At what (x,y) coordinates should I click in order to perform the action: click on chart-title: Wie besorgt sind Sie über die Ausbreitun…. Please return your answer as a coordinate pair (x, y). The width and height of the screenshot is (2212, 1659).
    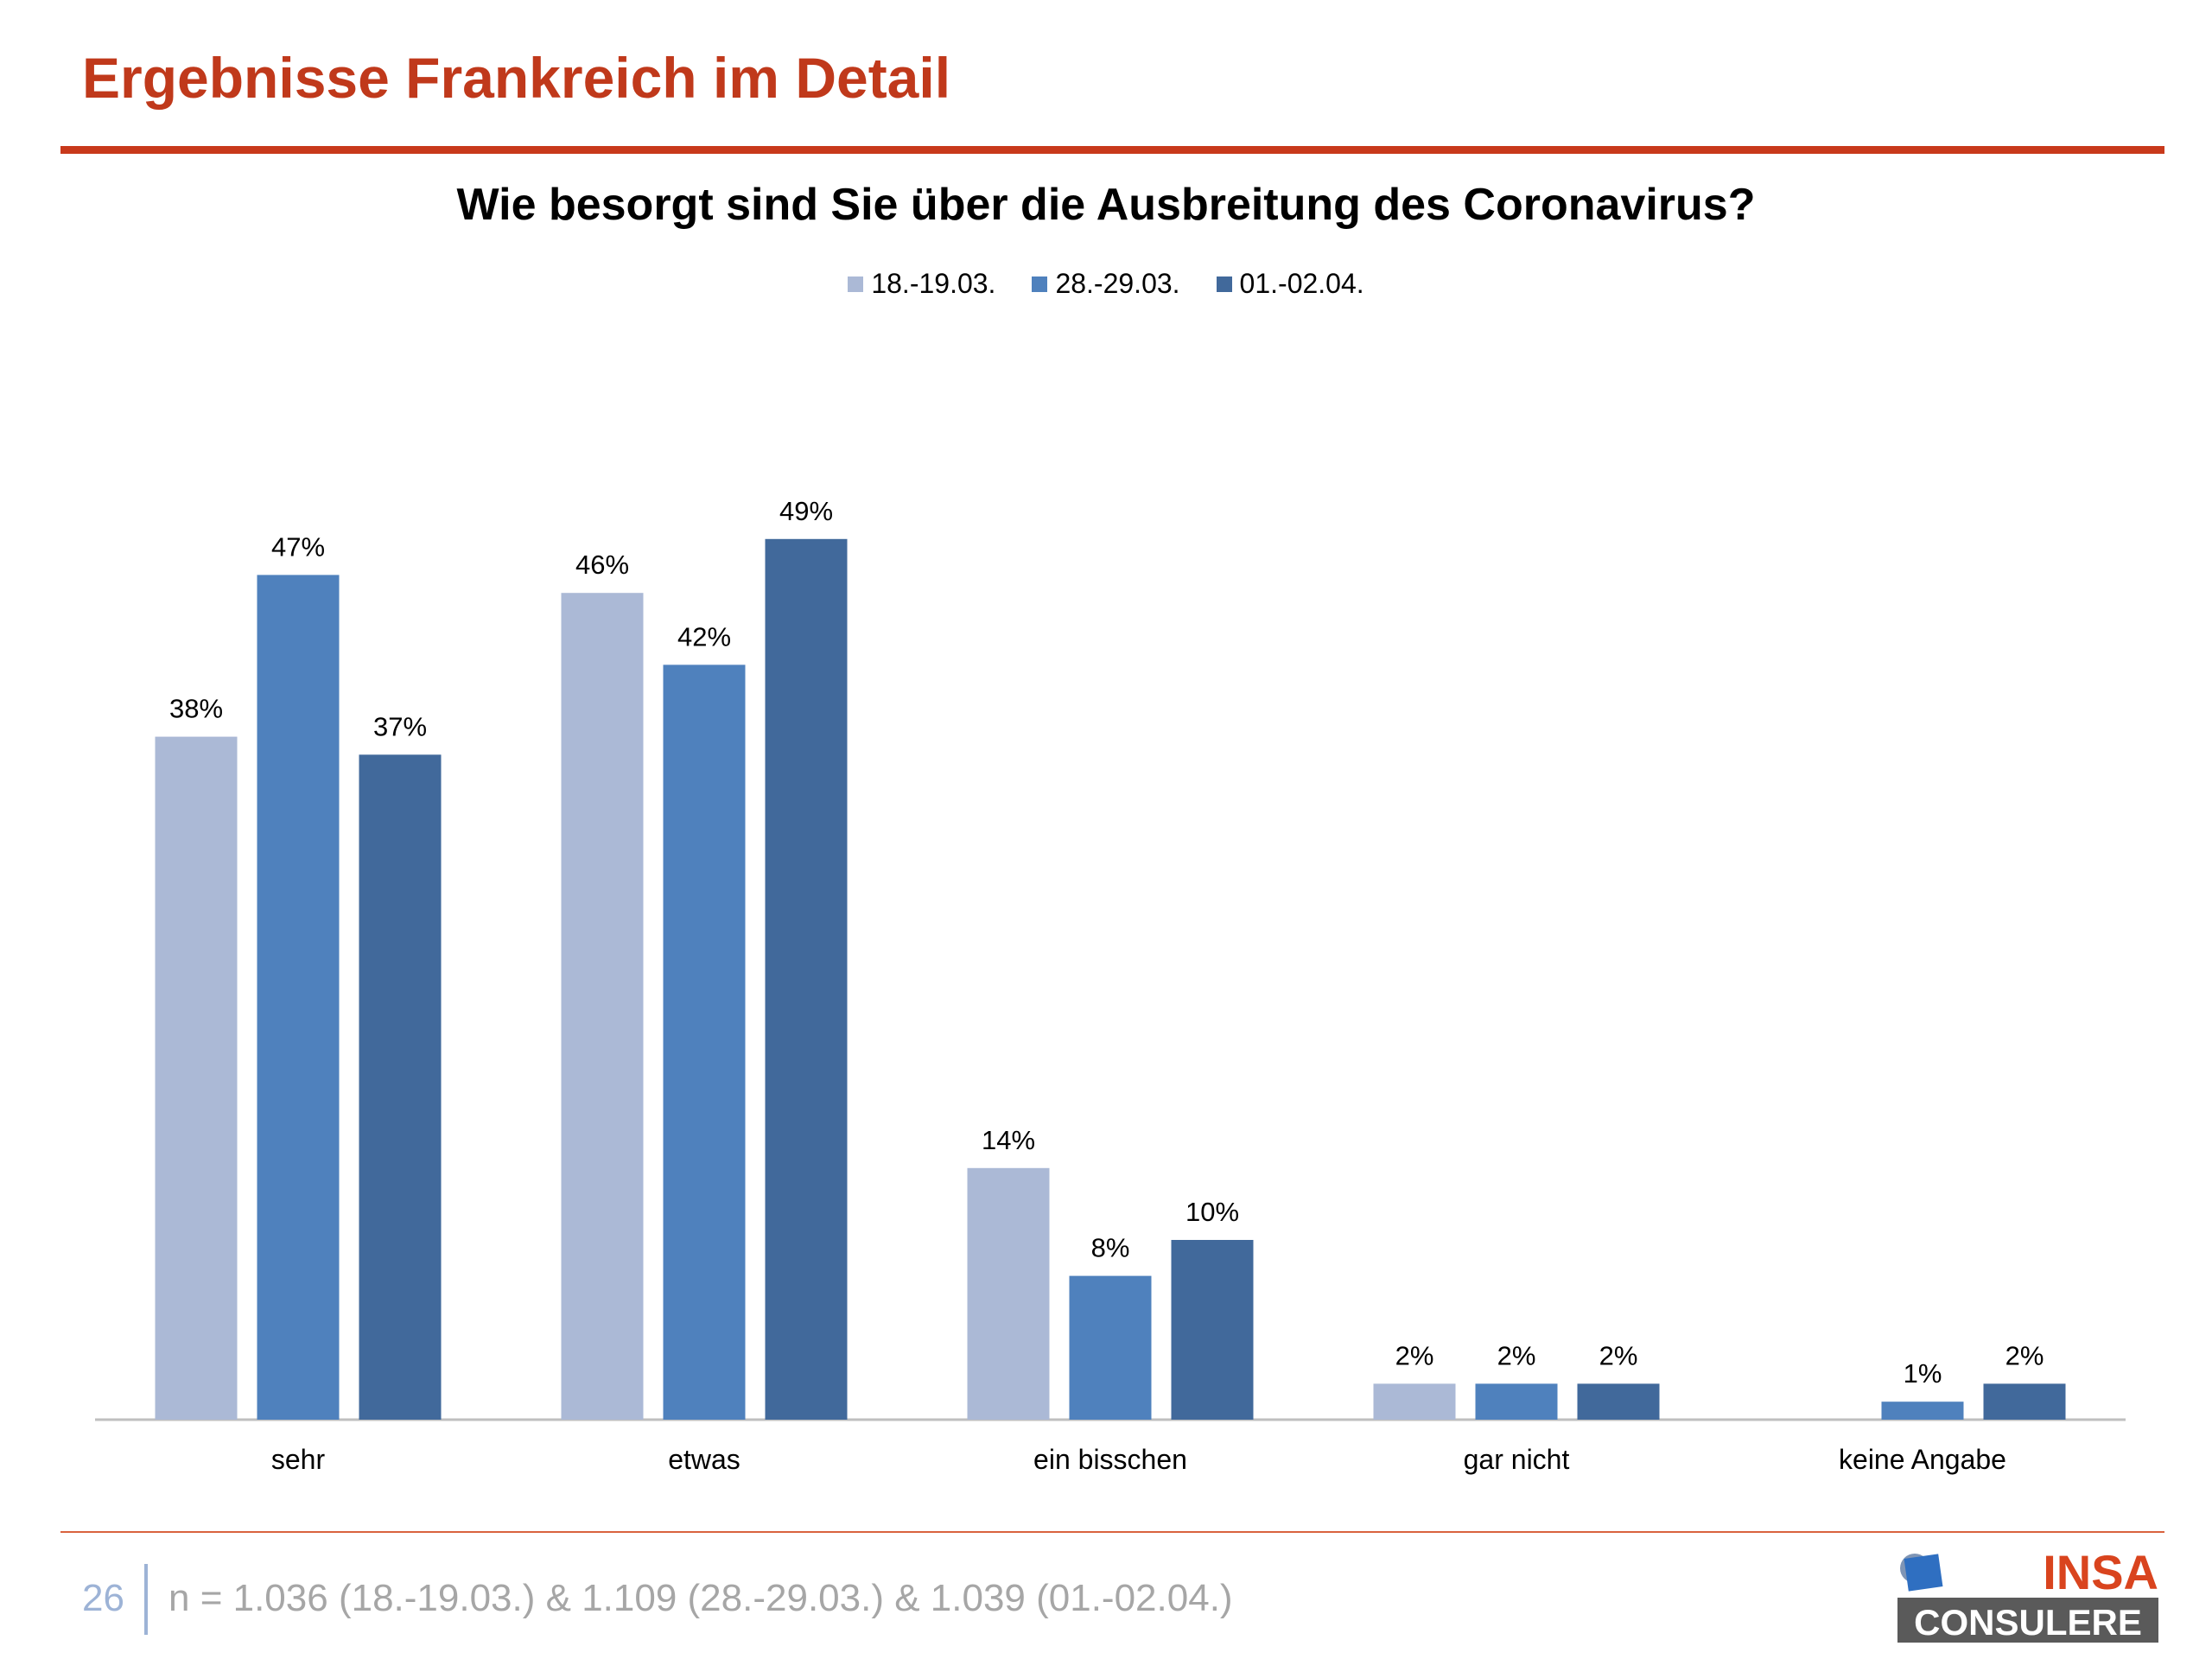
    Looking at the image, I should click on (1106, 205).